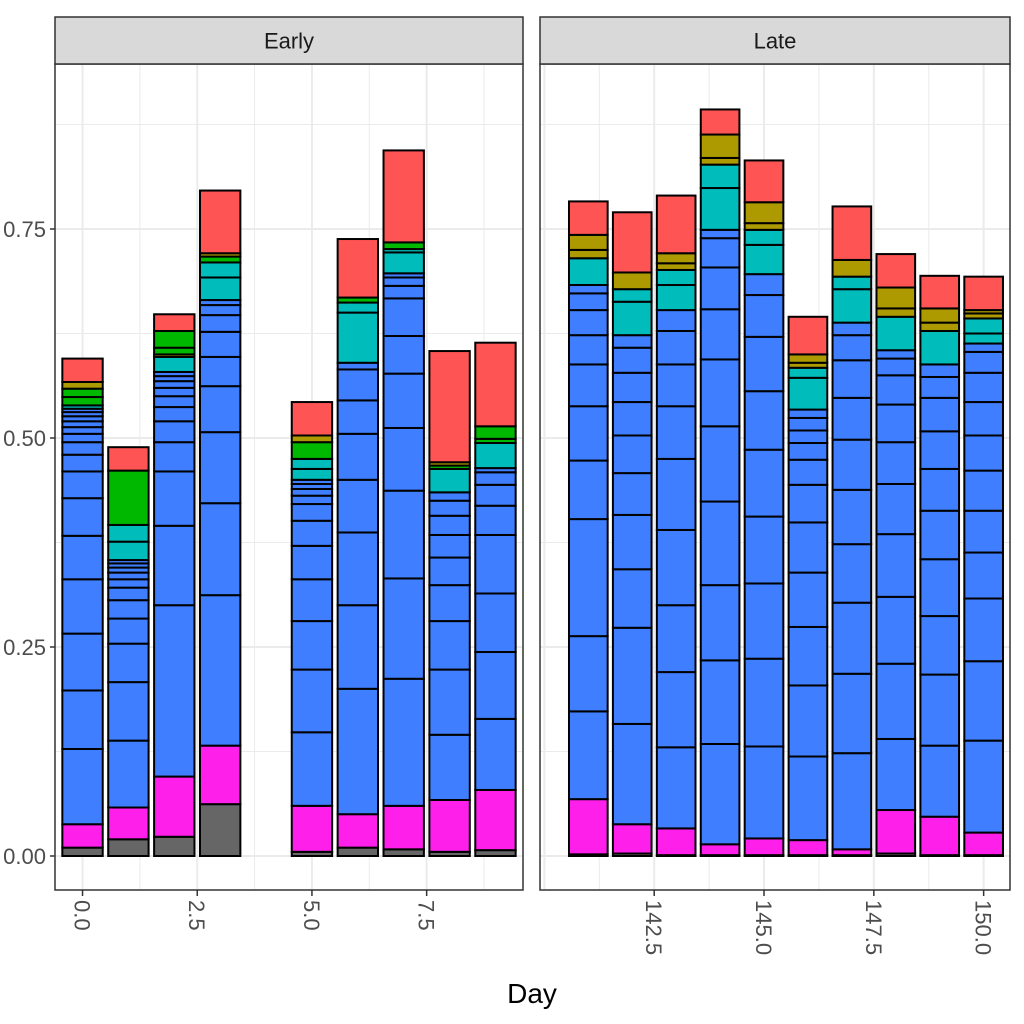 This screenshot has height=1024, width=1024. I want to click on x-tick-label: 5.0, so click(311, 915).